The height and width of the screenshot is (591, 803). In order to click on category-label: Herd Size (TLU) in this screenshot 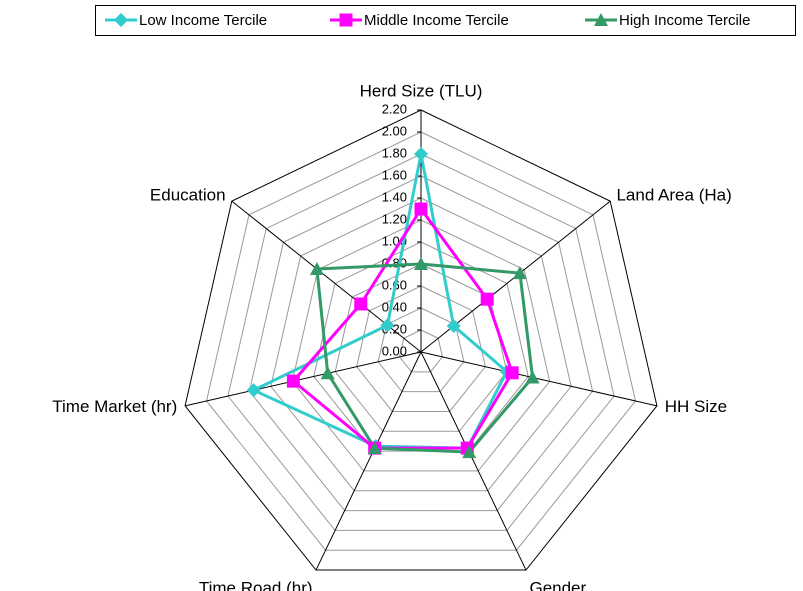, I will do `click(421, 90)`.